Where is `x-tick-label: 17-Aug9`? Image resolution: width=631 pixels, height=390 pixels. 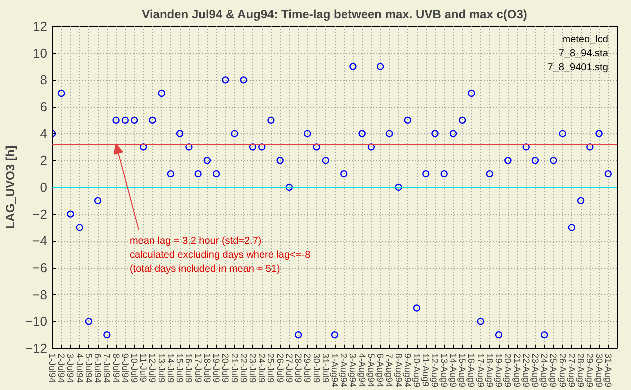
x-tick-label: 17-Aug9 is located at coordinates (481, 371).